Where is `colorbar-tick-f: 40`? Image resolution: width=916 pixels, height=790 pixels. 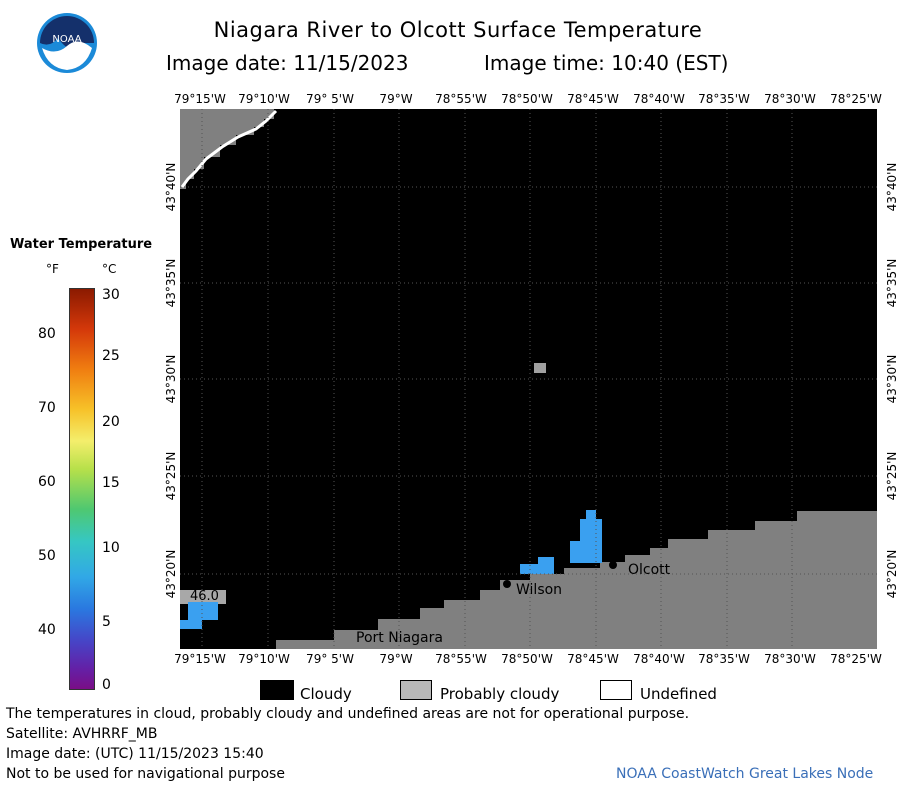
colorbar-tick-f: 40 is located at coordinates (47, 630).